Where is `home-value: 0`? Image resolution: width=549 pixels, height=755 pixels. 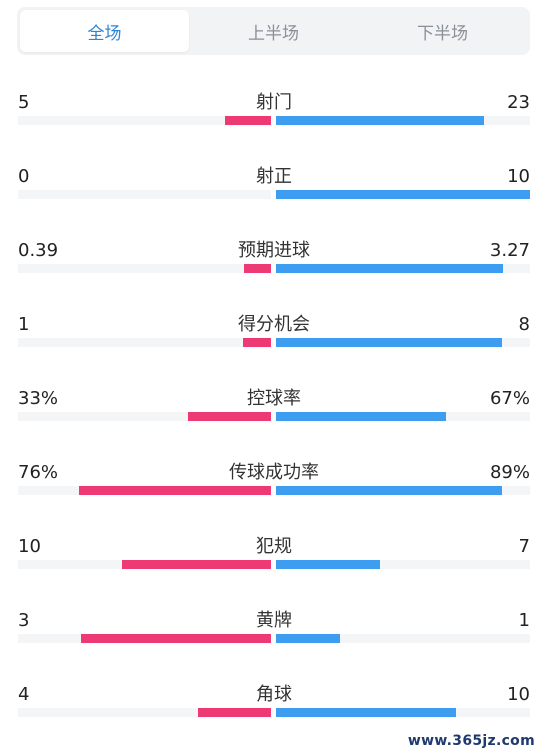 home-value: 0 is located at coordinates (24, 176).